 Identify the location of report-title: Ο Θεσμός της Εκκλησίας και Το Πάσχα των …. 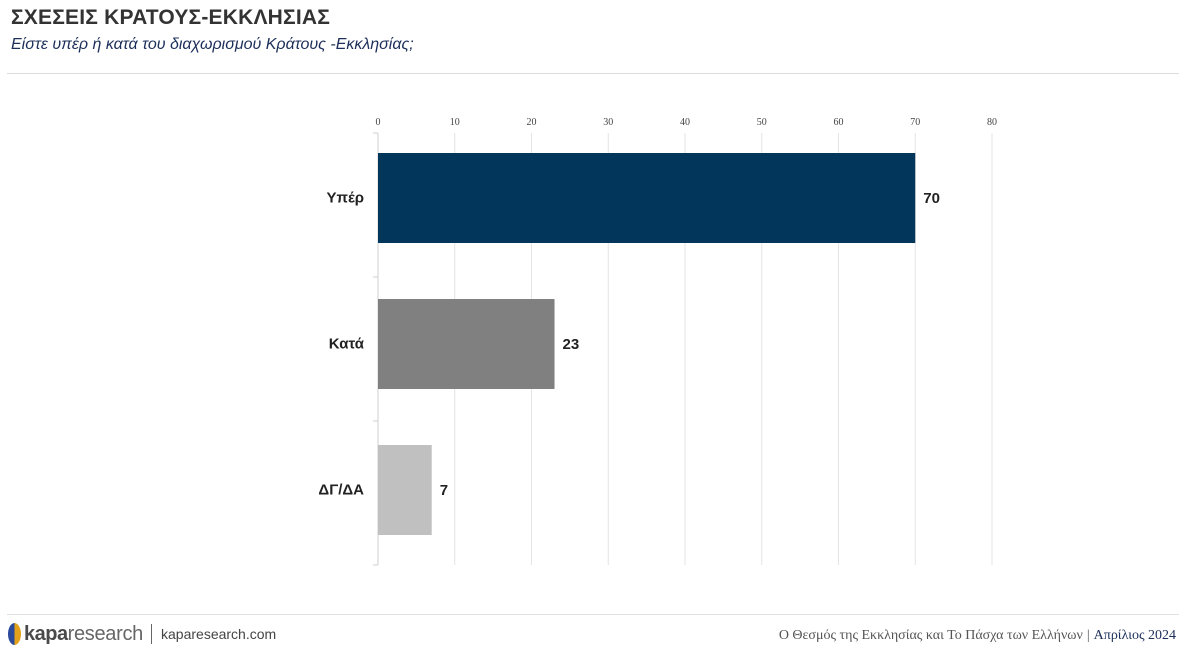
(930, 635).